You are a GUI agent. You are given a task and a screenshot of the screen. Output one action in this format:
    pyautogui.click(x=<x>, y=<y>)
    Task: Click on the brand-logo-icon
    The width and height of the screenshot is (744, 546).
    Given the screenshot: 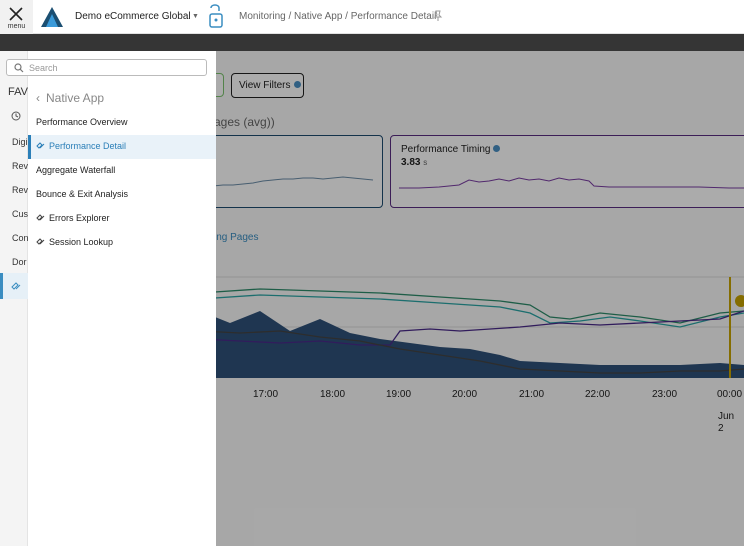 What is the action you would take?
    pyautogui.click(x=52, y=17)
    